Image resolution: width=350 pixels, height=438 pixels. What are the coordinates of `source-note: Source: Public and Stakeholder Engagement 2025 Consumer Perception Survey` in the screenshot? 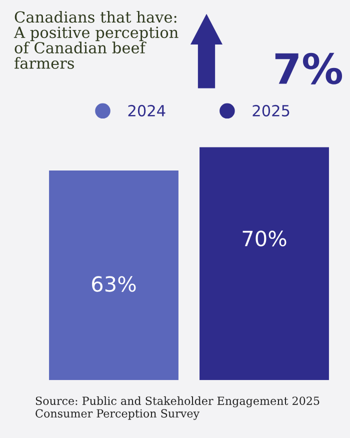 It's located at (178, 408).